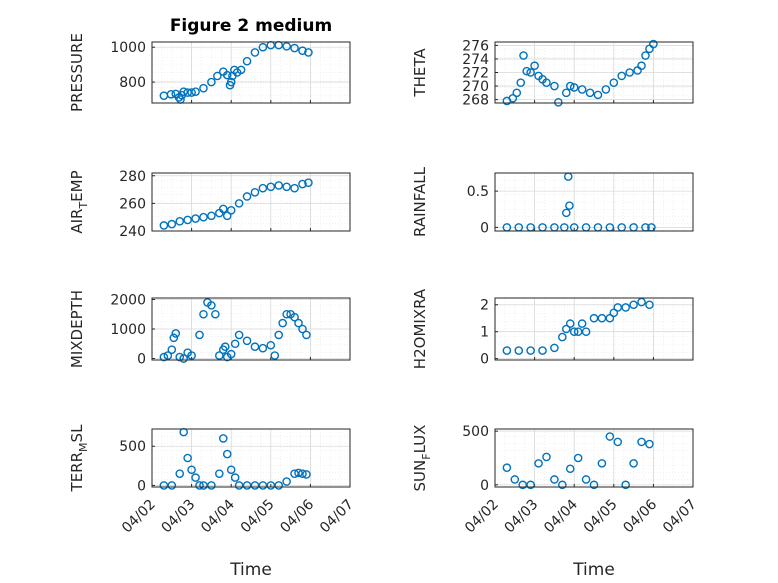  Describe the element at coordinates (128, 48) in the screenshot. I see `y-tick-label: 1000` at that location.